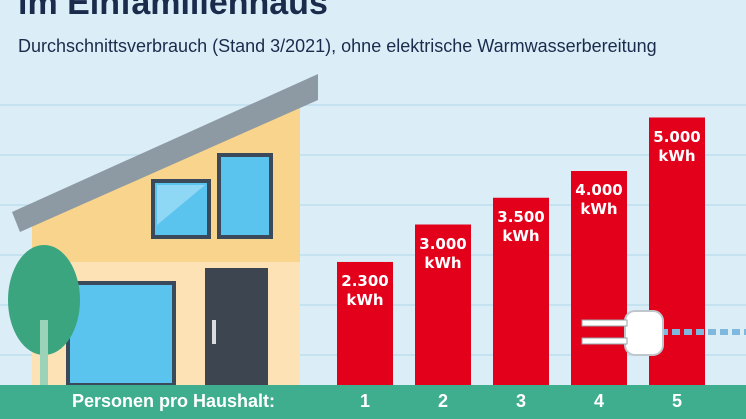 The image size is (746, 419). What do you see at coordinates (521, 226) in the screenshot?
I see `value-label: 3.500 kWh` at bounding box center [521, 226].